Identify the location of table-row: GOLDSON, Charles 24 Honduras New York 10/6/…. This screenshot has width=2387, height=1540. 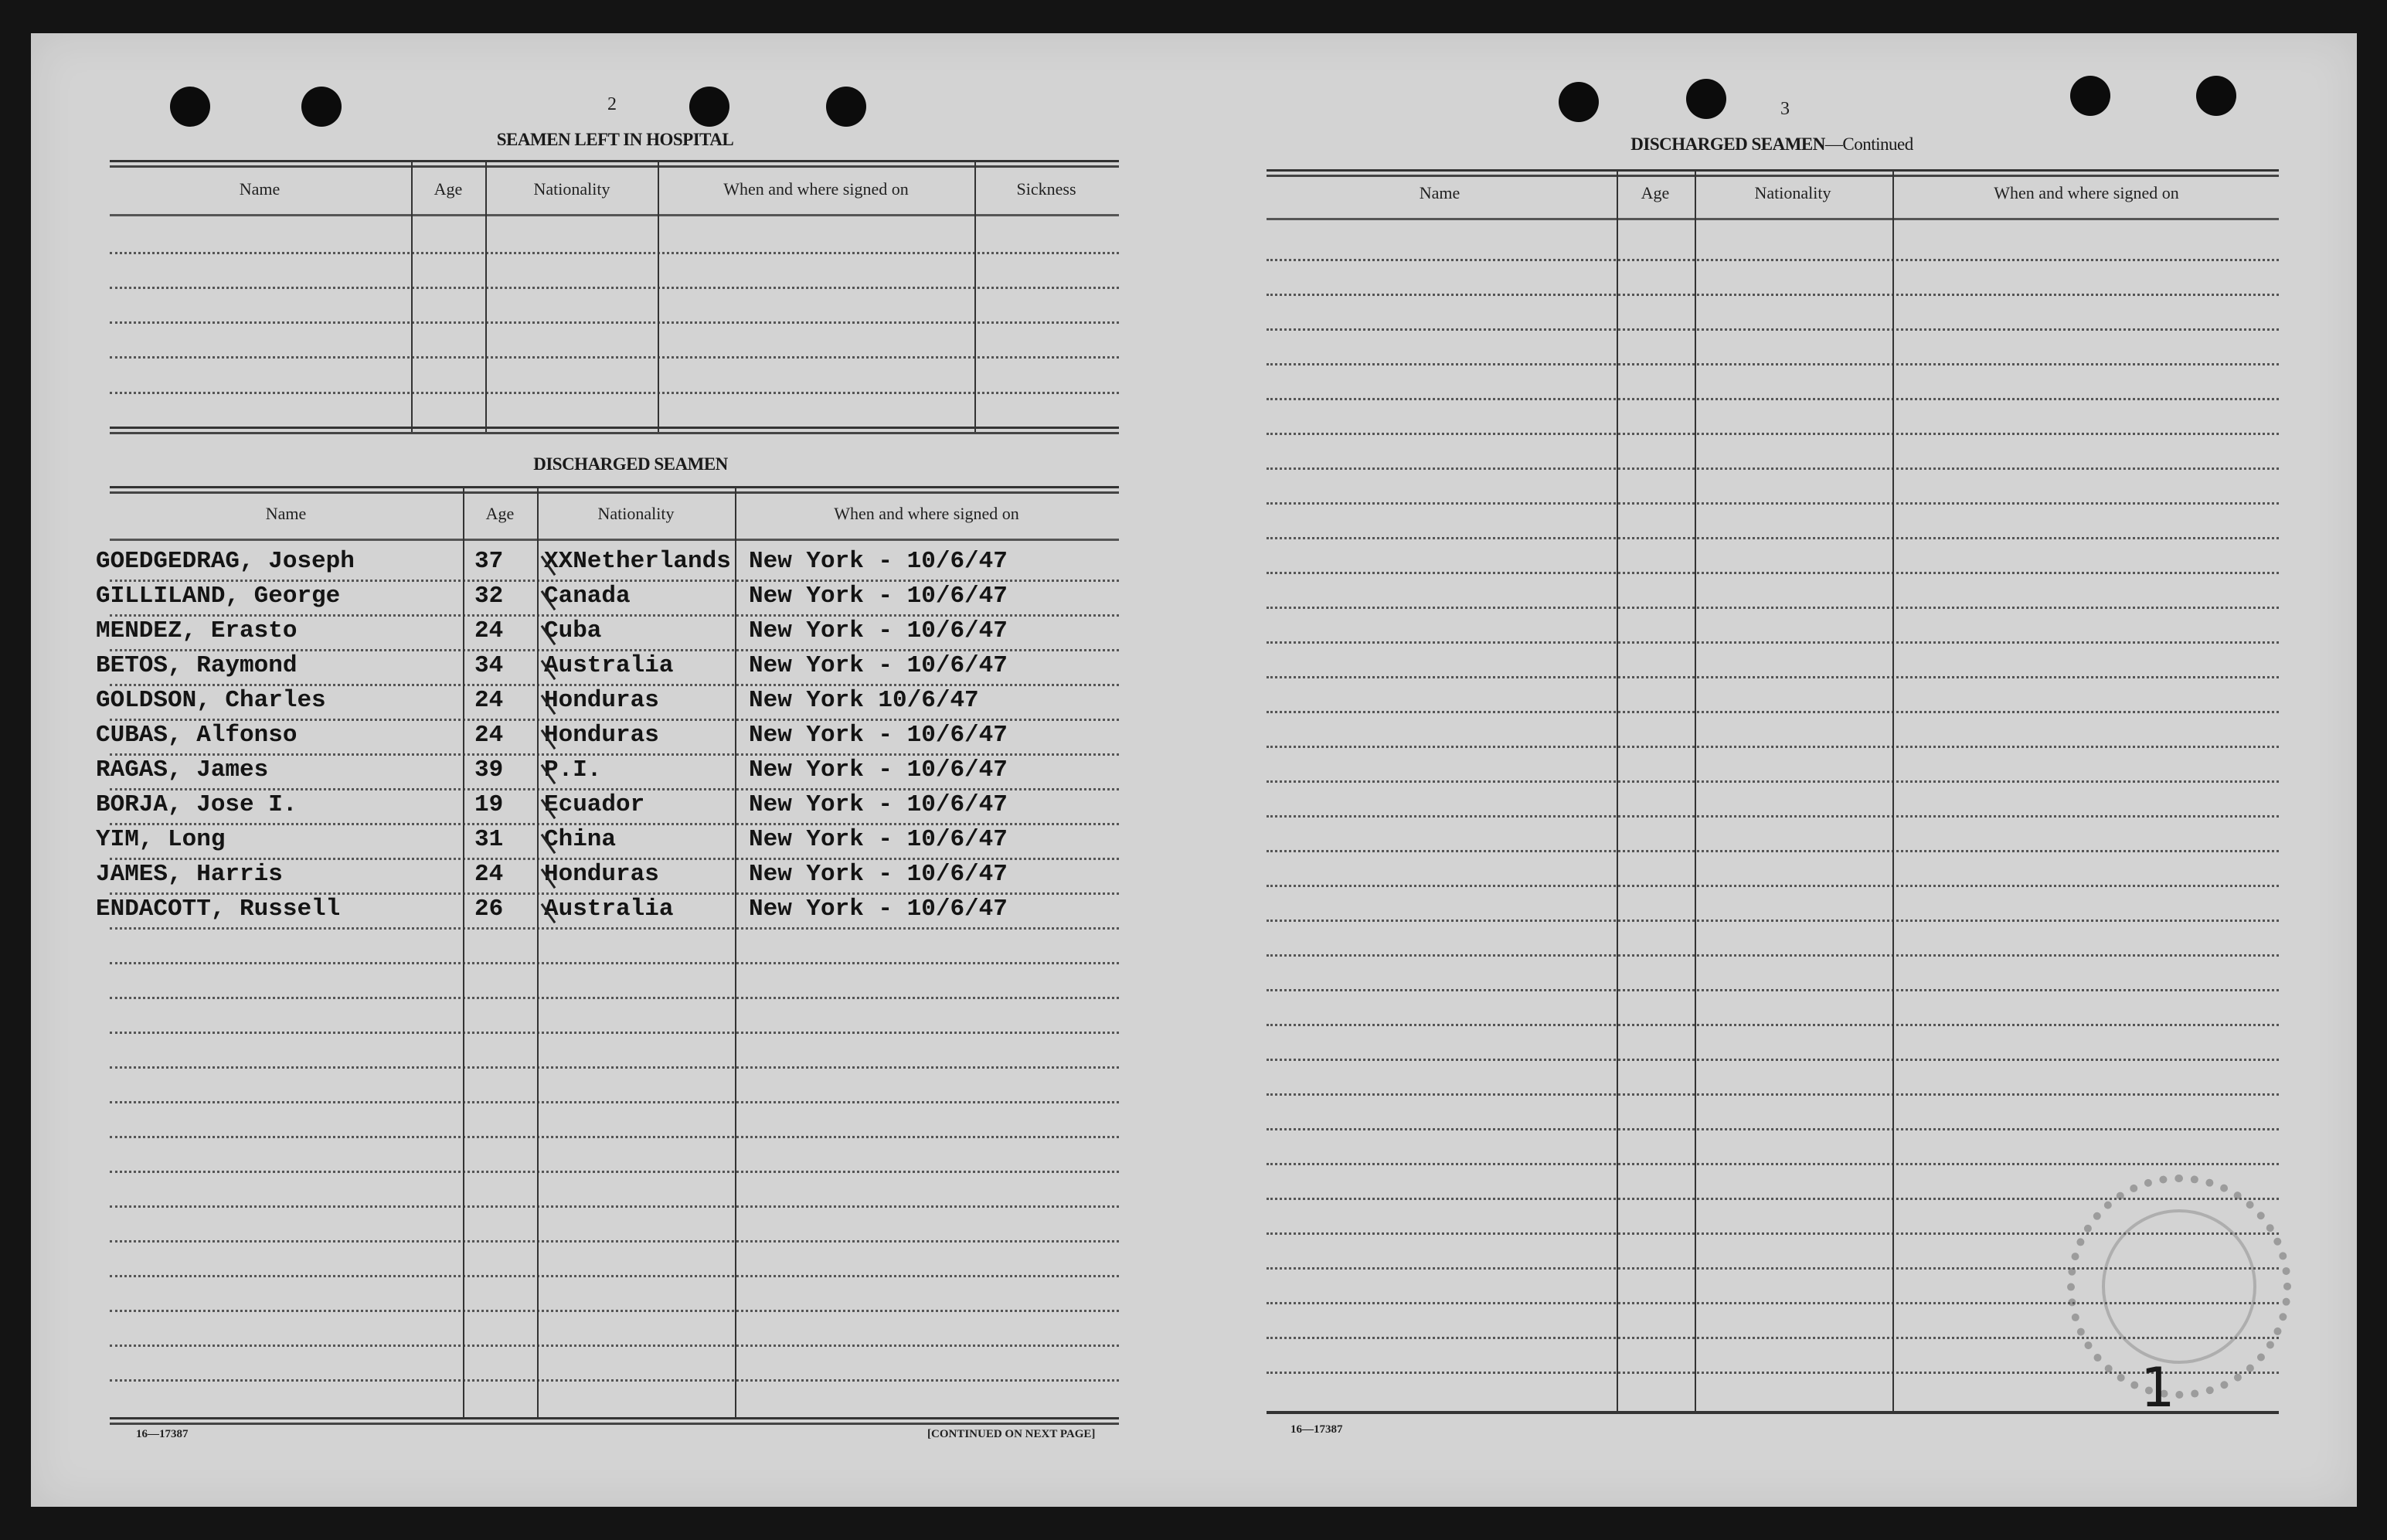
(564, 702).